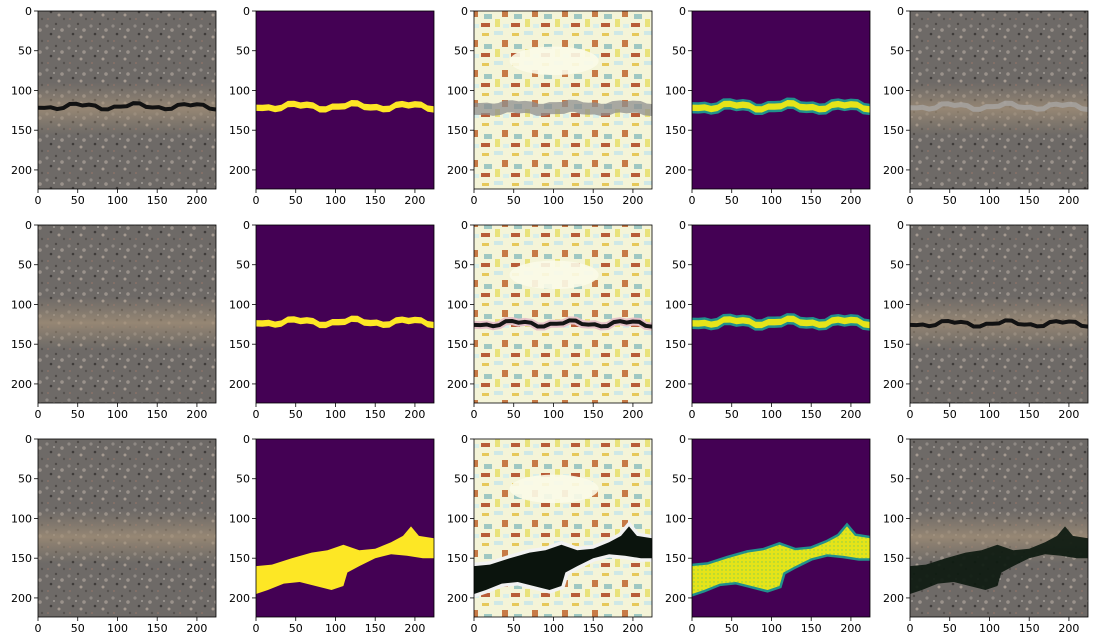 The image size is (1095, 641). I want to click on crack-region, so click(563, 560).